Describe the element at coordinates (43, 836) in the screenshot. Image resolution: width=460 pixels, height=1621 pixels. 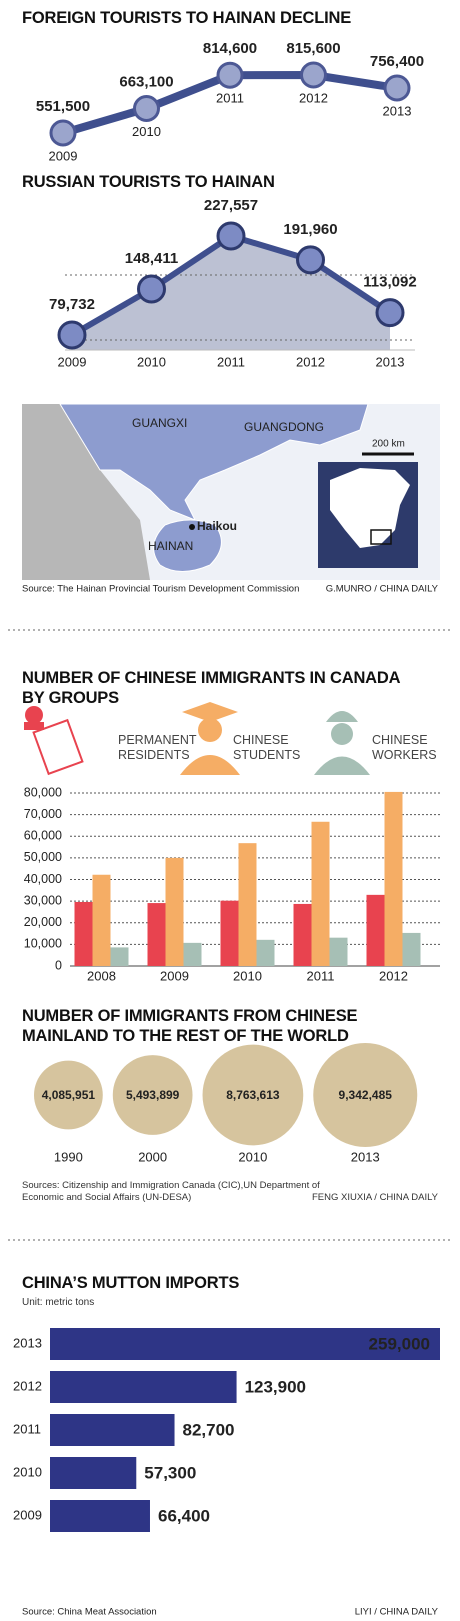
I see `y-tick-label: 60,000` at that location.